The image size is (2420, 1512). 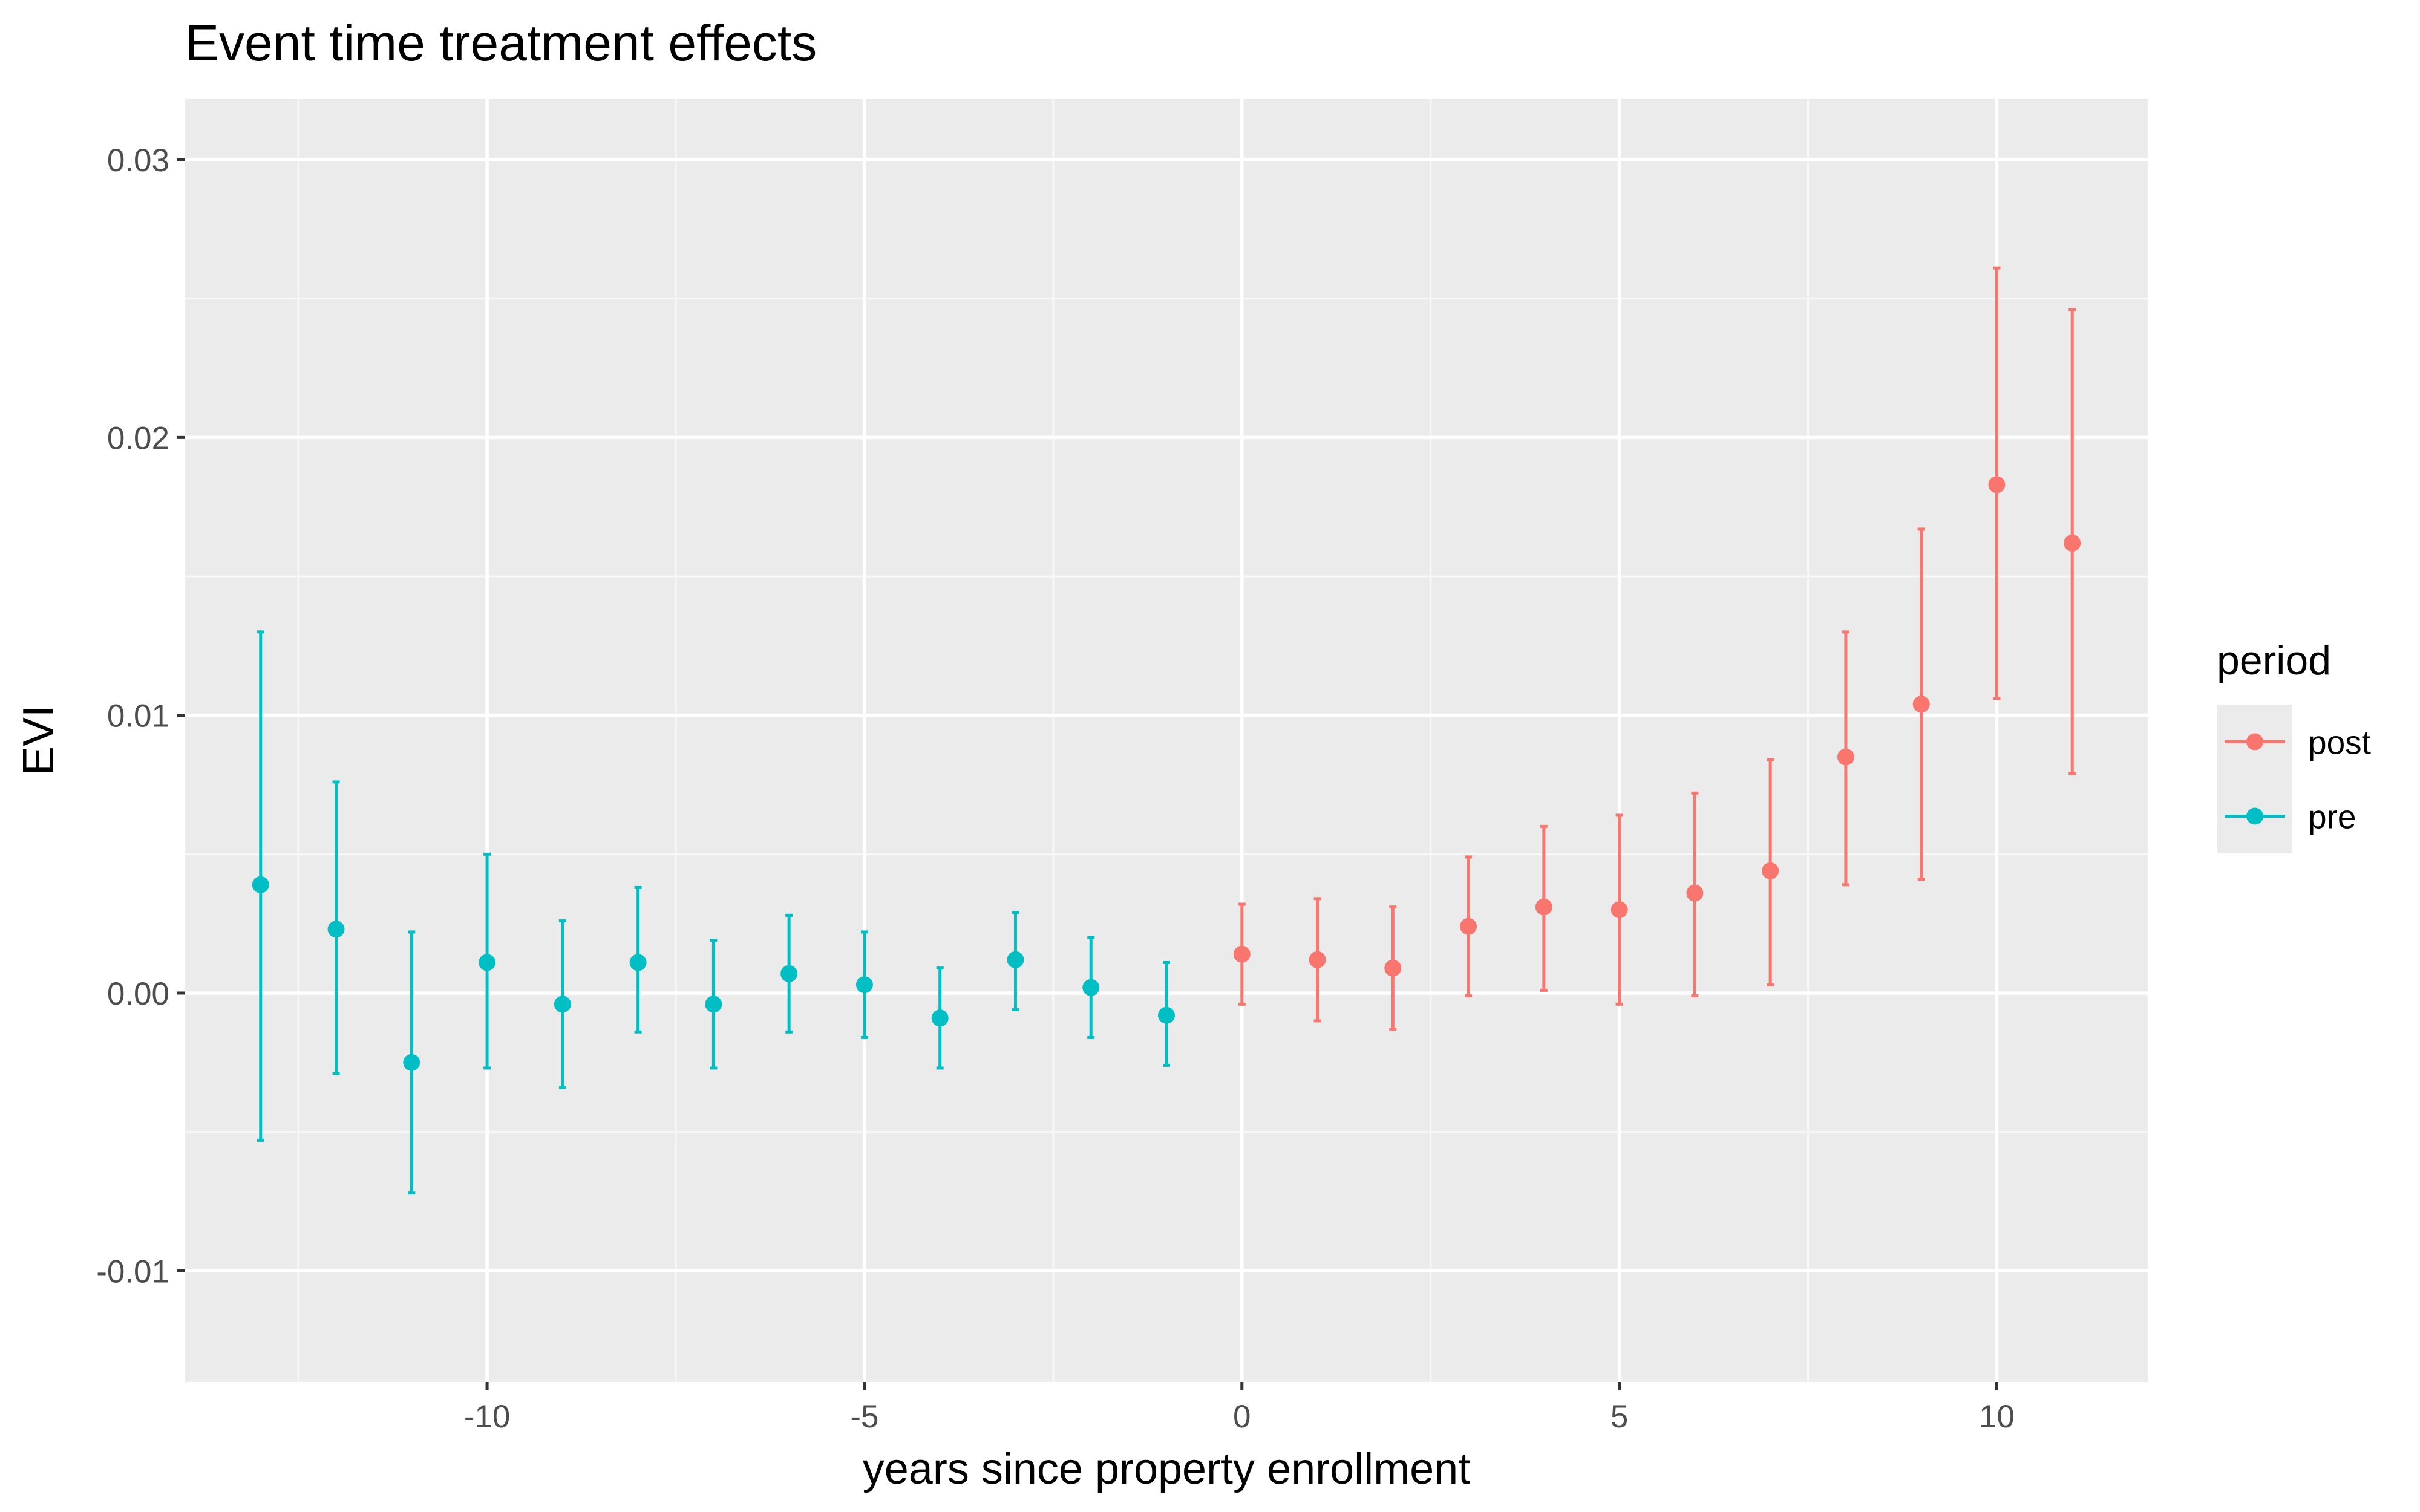 What do you see at coordinates (132, 1271) in the screenshot?
I see `y-tick-label: -0.01` at bounding box center [132, 1271].